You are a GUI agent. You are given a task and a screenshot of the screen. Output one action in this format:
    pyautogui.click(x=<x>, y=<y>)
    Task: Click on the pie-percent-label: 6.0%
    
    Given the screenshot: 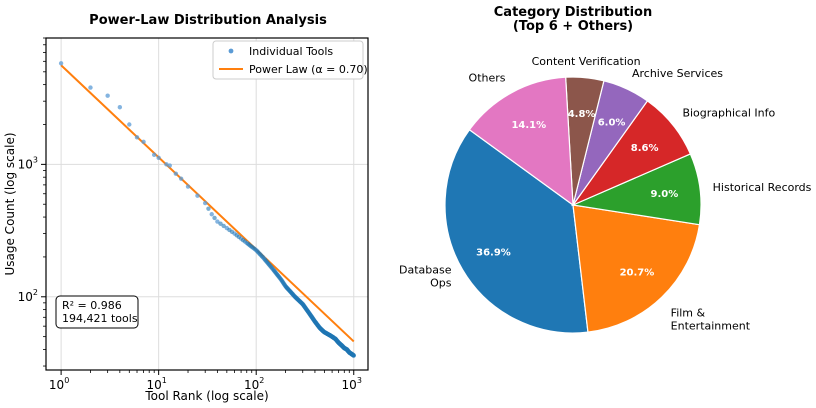 What is the action you would take?
    pyautogui.click(x=612, y=122)
    